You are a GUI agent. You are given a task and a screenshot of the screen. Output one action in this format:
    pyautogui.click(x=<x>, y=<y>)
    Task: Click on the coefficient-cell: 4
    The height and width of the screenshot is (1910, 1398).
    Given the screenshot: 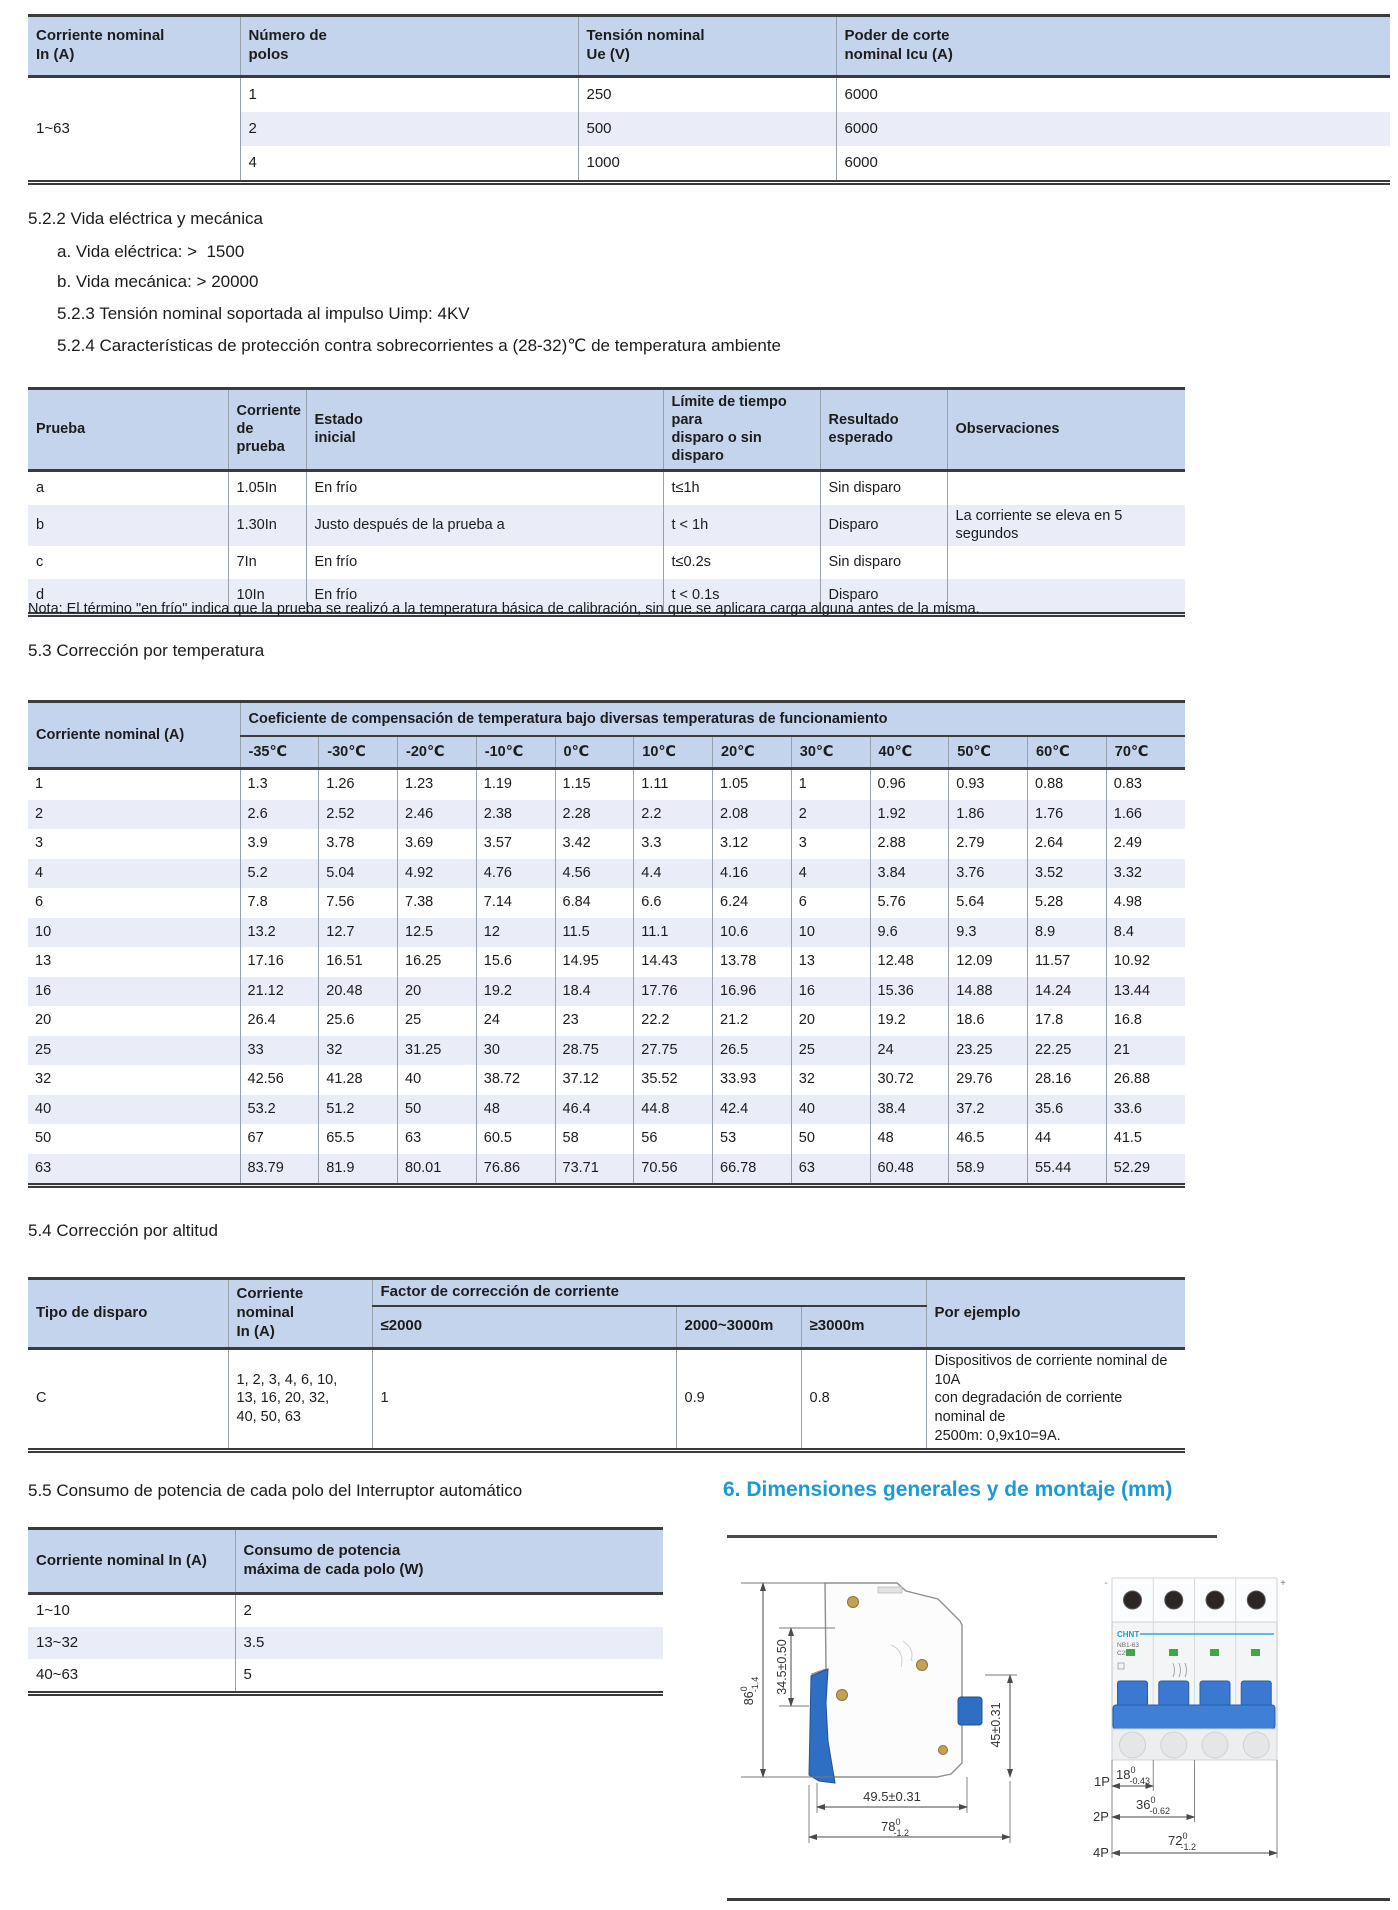 What is the action you would take?
    pyautogui.click(x=830, y=873)
    